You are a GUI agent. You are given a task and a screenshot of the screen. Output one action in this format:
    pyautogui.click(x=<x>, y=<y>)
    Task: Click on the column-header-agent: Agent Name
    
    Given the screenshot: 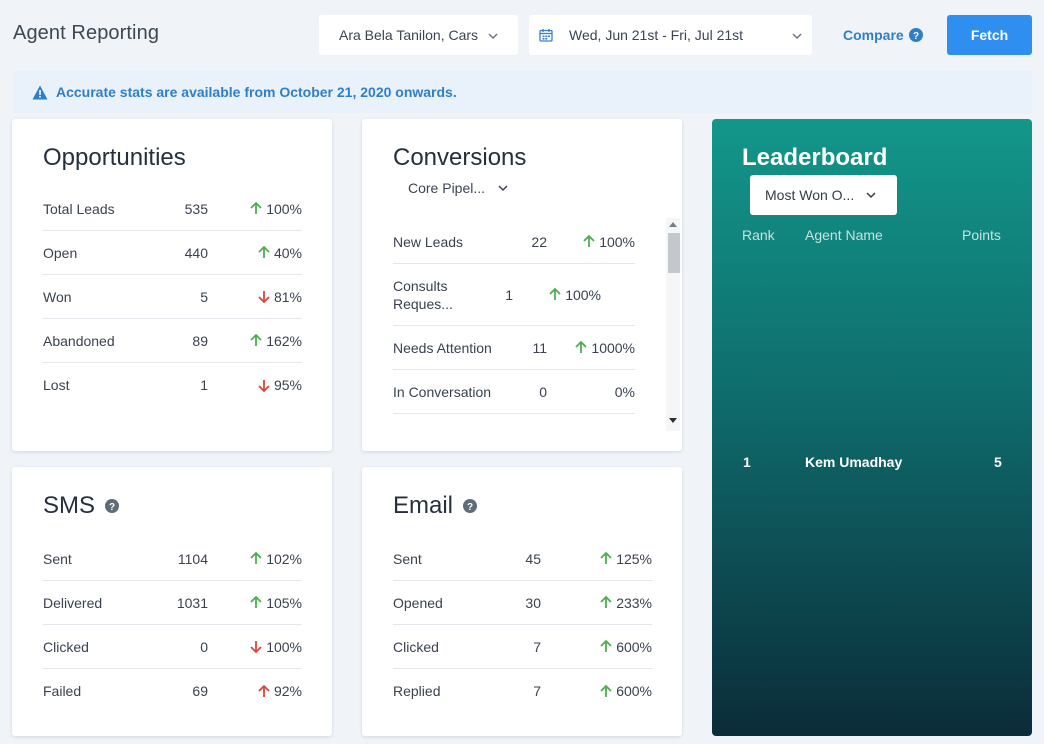 What is the action you would take?
    pyautogui.click(x=844, y=235)
    